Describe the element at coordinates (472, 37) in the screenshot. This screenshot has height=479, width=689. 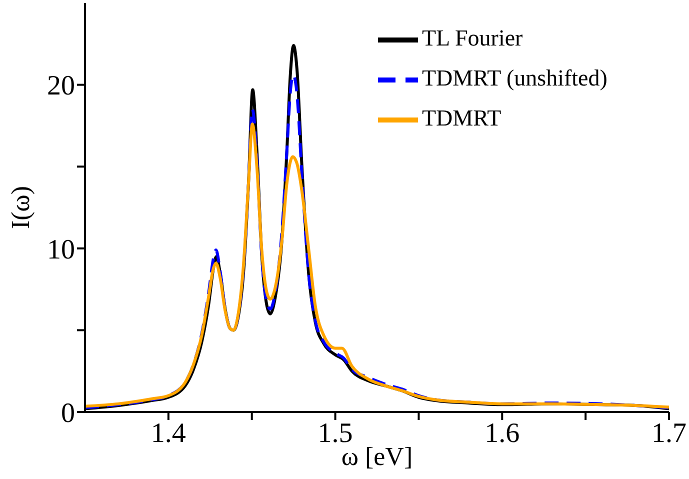
I see `legend-label: TL Fourier` at that location.